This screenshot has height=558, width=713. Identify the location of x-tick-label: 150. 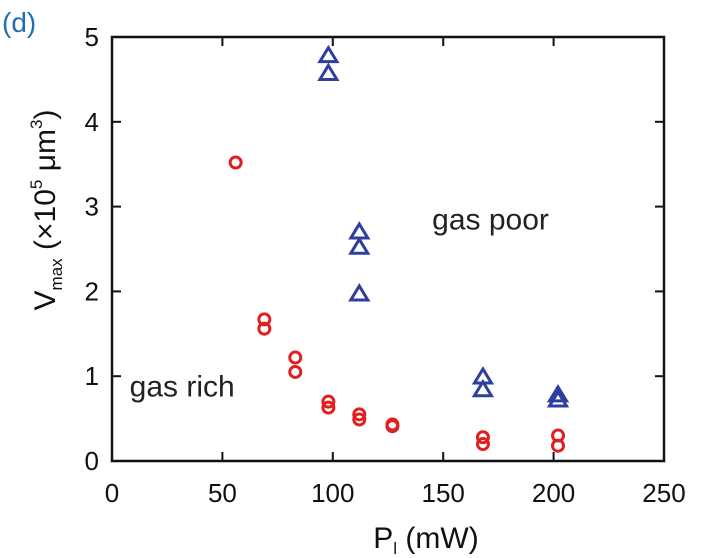
(443, 493).